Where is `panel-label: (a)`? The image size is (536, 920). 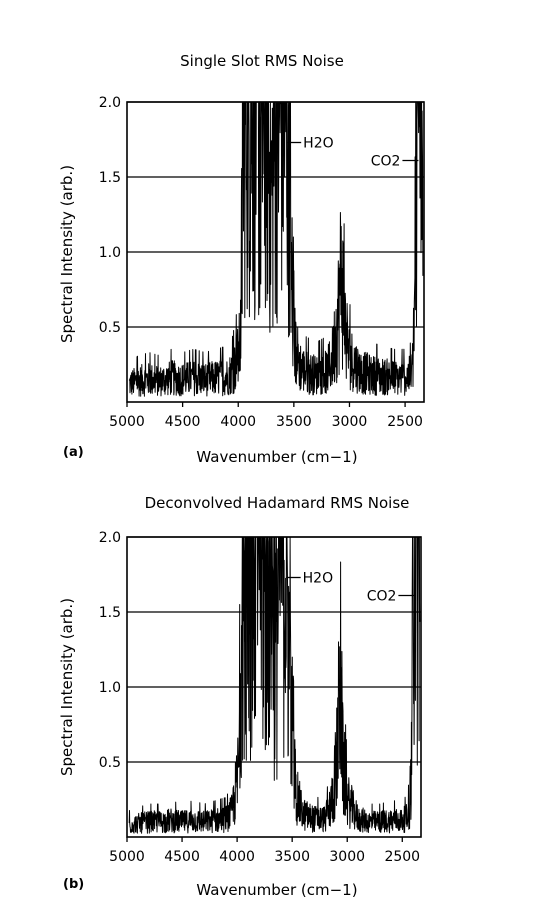
panel-label: (a) is located at coordinates (73, 452).